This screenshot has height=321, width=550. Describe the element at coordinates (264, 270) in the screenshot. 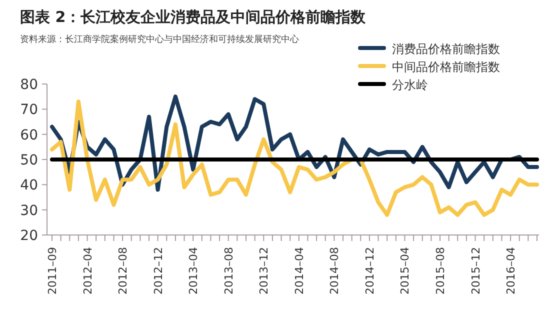

I see `x-tick-label: 2013–12` at that location.